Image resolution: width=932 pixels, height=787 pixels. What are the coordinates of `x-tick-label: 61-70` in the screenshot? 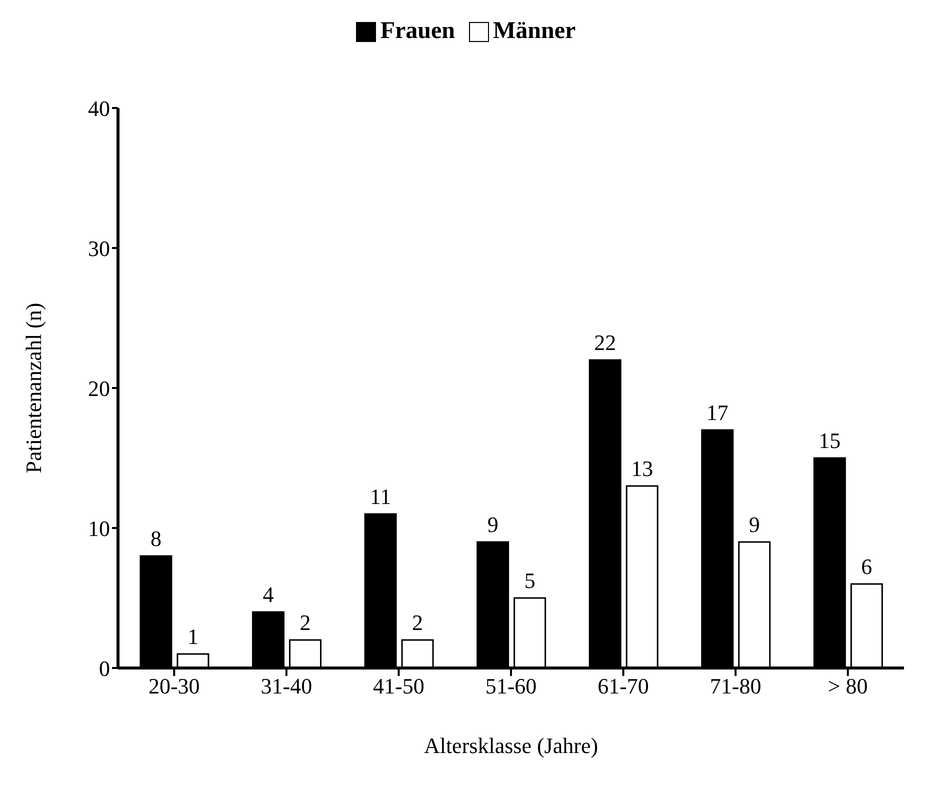 It's located at (623, 686).